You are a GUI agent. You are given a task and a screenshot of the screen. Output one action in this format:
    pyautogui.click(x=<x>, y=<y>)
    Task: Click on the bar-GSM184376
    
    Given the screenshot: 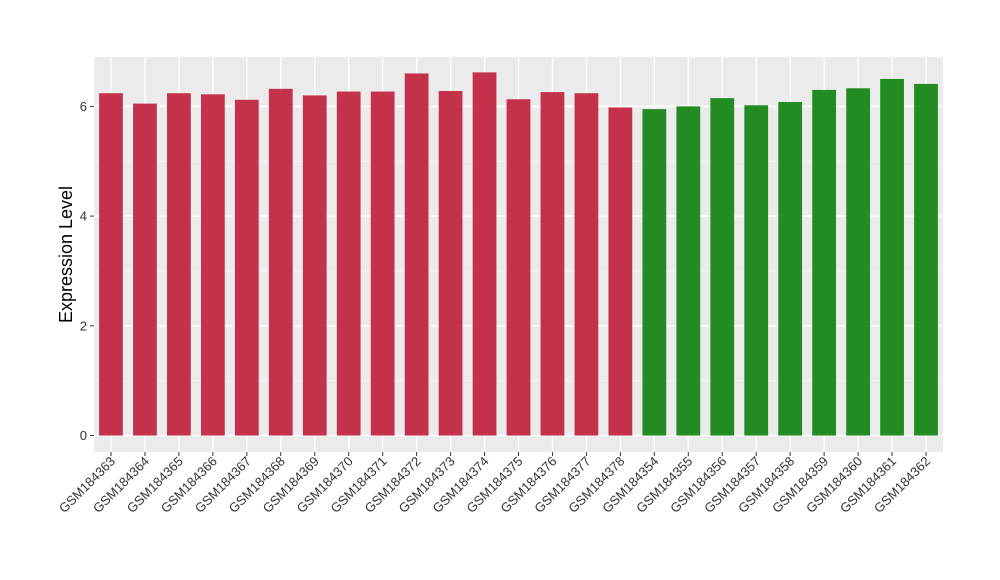 What is the action you would take?
    pyautogui.click(x=552, y=264)
    